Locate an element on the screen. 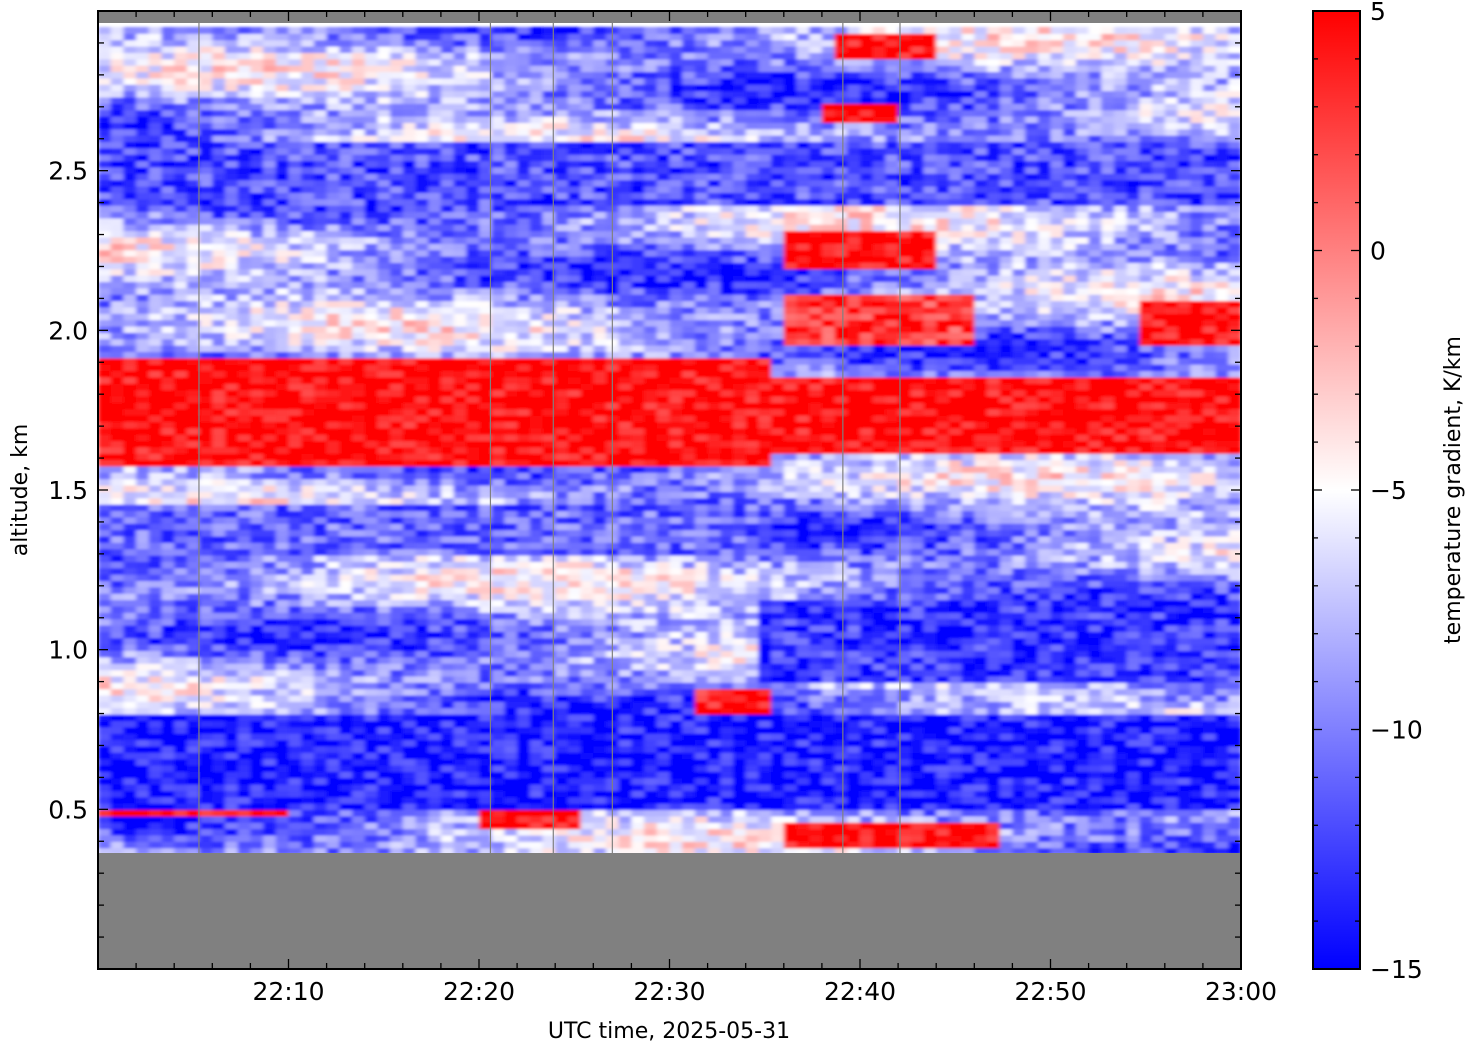 The width and height of the screenshot is (1482, 1047). heatmap-cell-2018 is located at coordinates (295, 419).